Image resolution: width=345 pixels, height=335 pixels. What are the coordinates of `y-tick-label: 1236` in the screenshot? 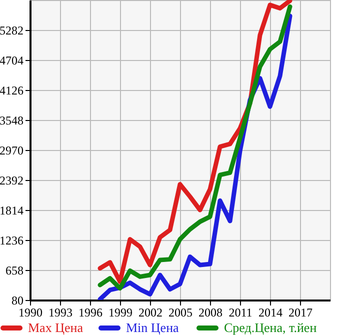 It's located at (12, 241).